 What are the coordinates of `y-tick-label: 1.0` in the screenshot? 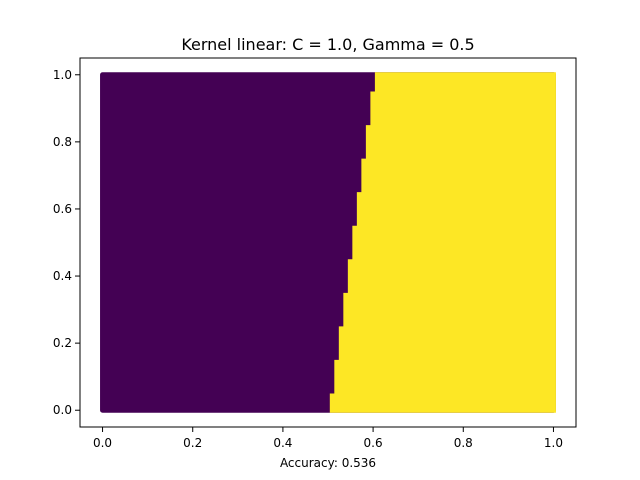 It's located at (62, 75).